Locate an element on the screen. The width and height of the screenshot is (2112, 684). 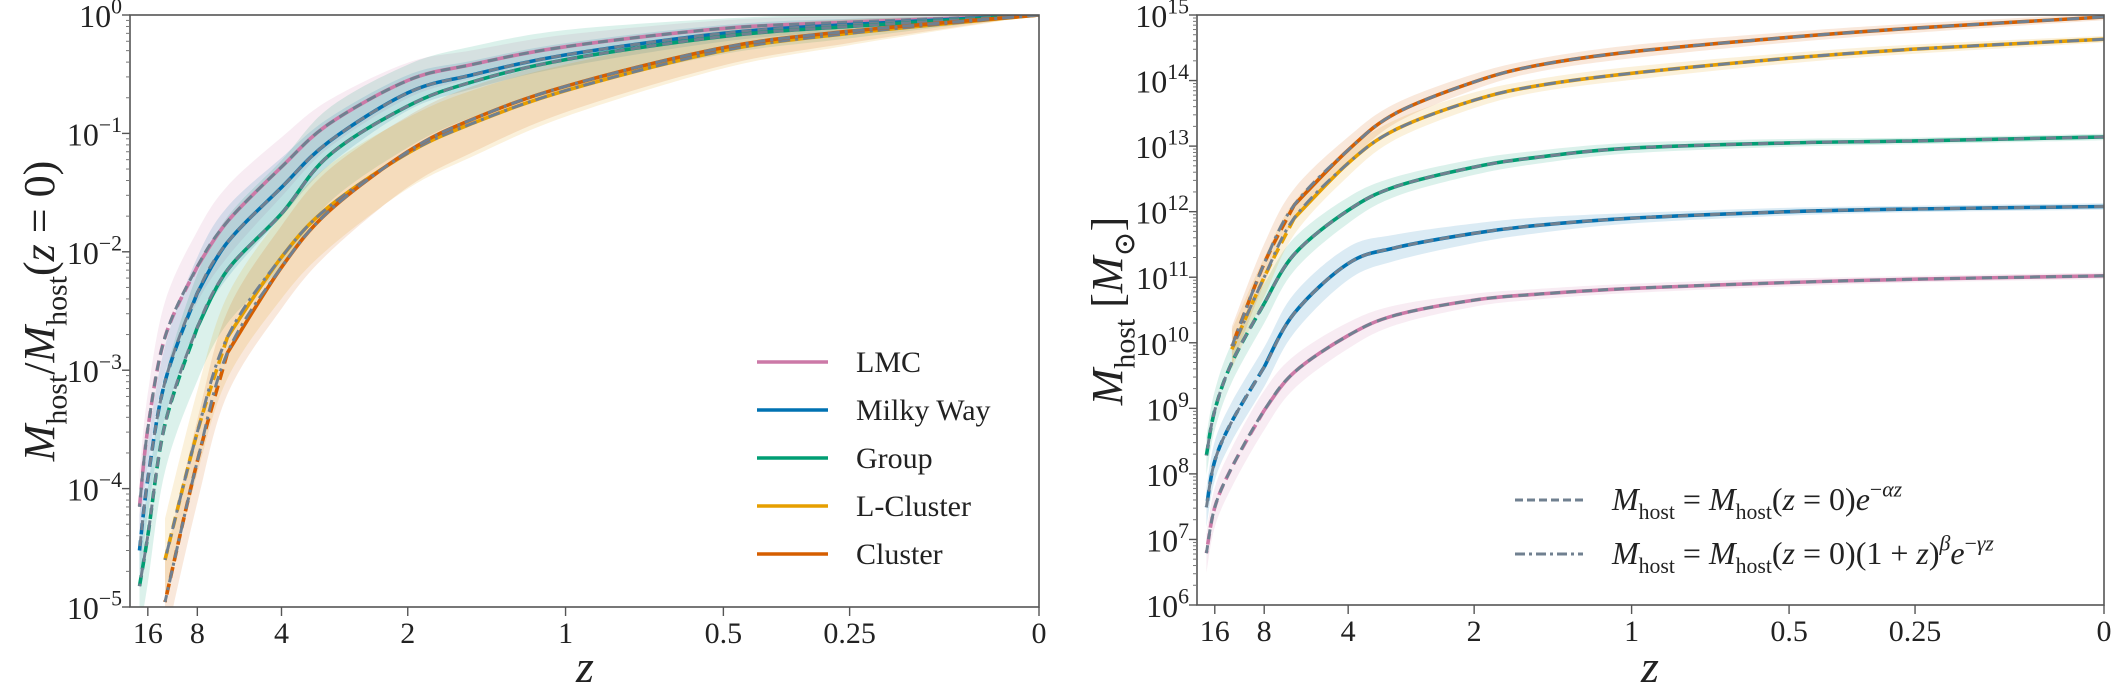
y-tick-label: 10¹⁰ is located at coordinates (1162, 341).